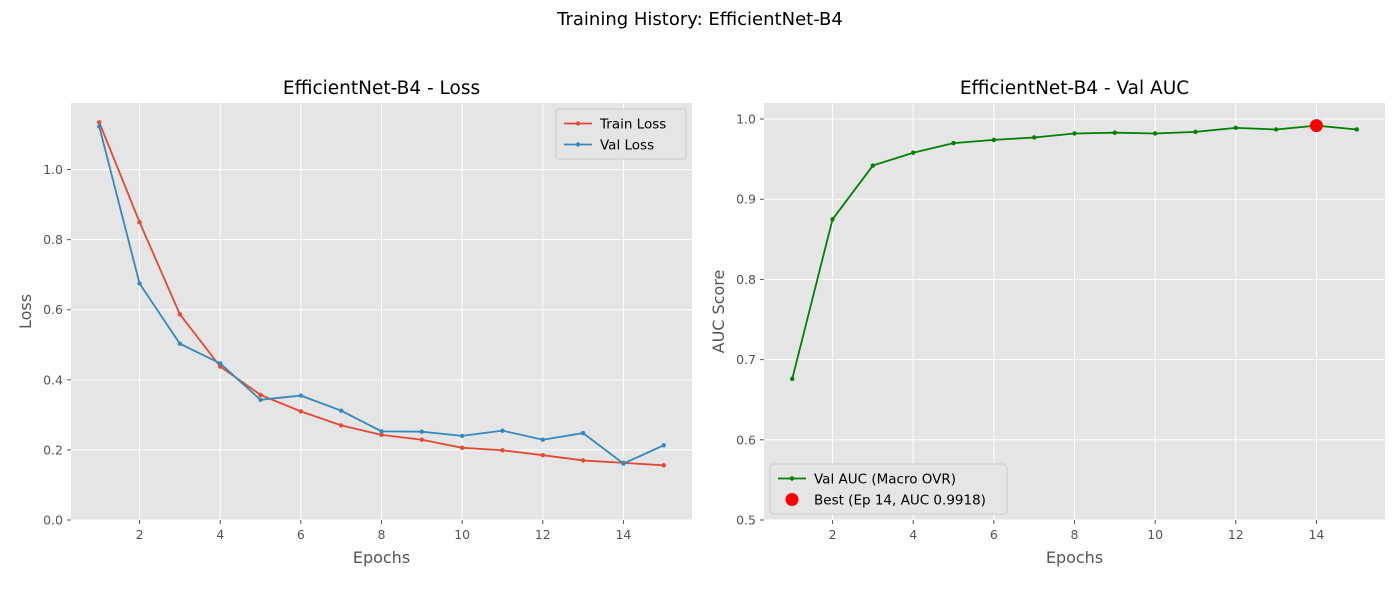 The height and width of the screenshot is (600, 1400). Describe the element at coordinates (1074, 88) in the screenshot. I see `chart-title: EfficientNet-B4 - Val AUC` at that location.